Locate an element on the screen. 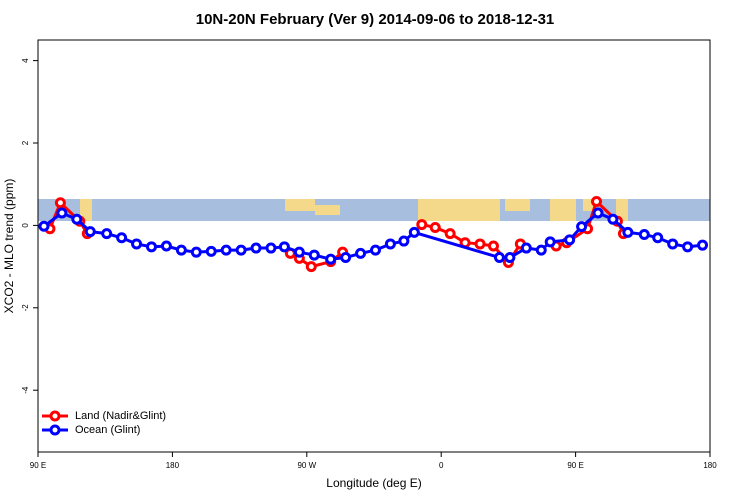  y-tick-label: 2 is located at coordinates (25, 142).